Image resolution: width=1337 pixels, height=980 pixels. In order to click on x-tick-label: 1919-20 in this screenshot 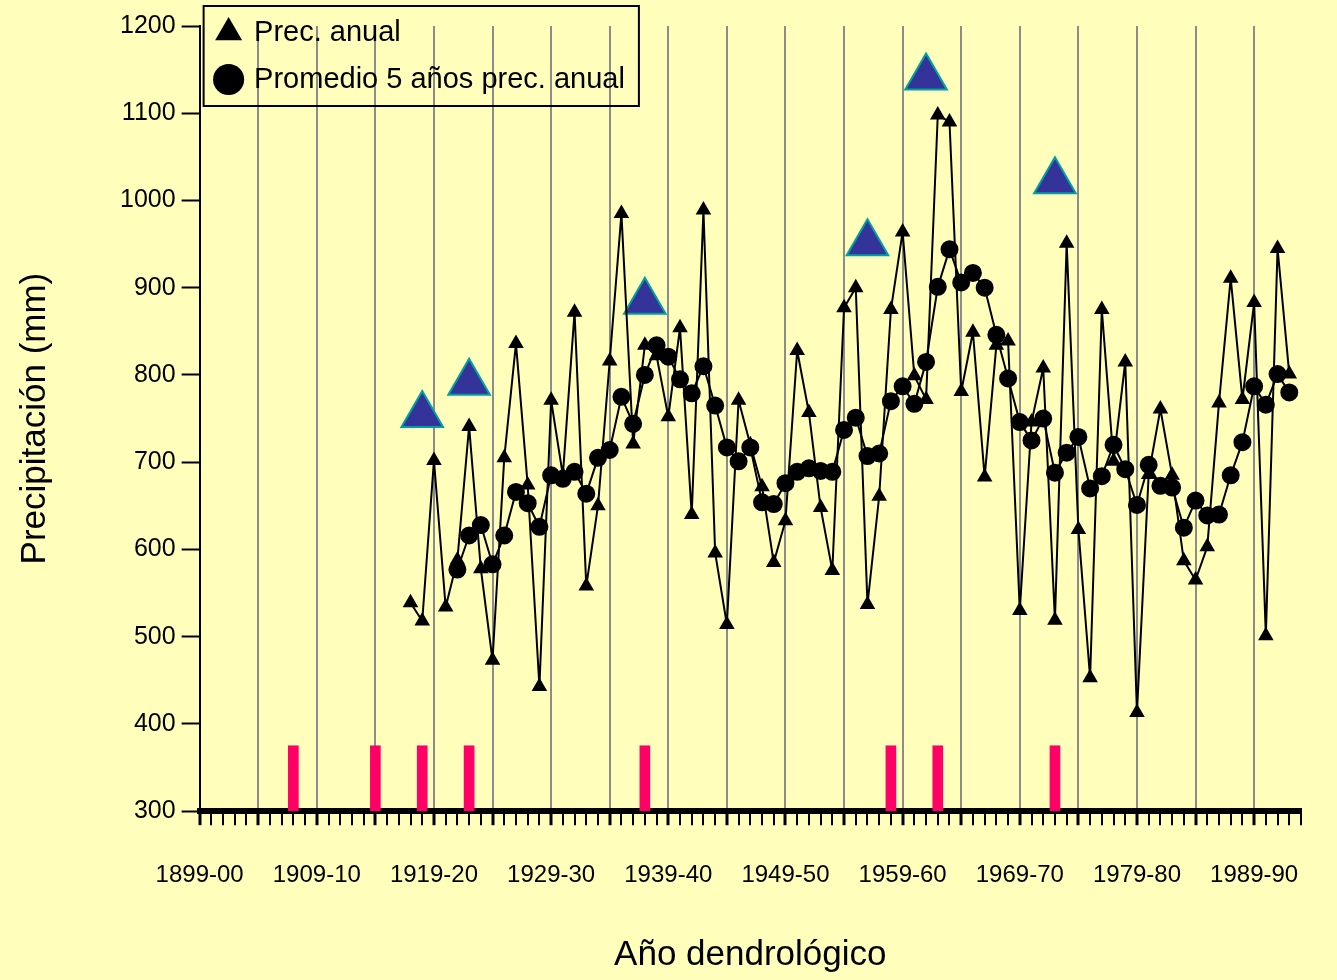, I will do `click(433, 874)`.